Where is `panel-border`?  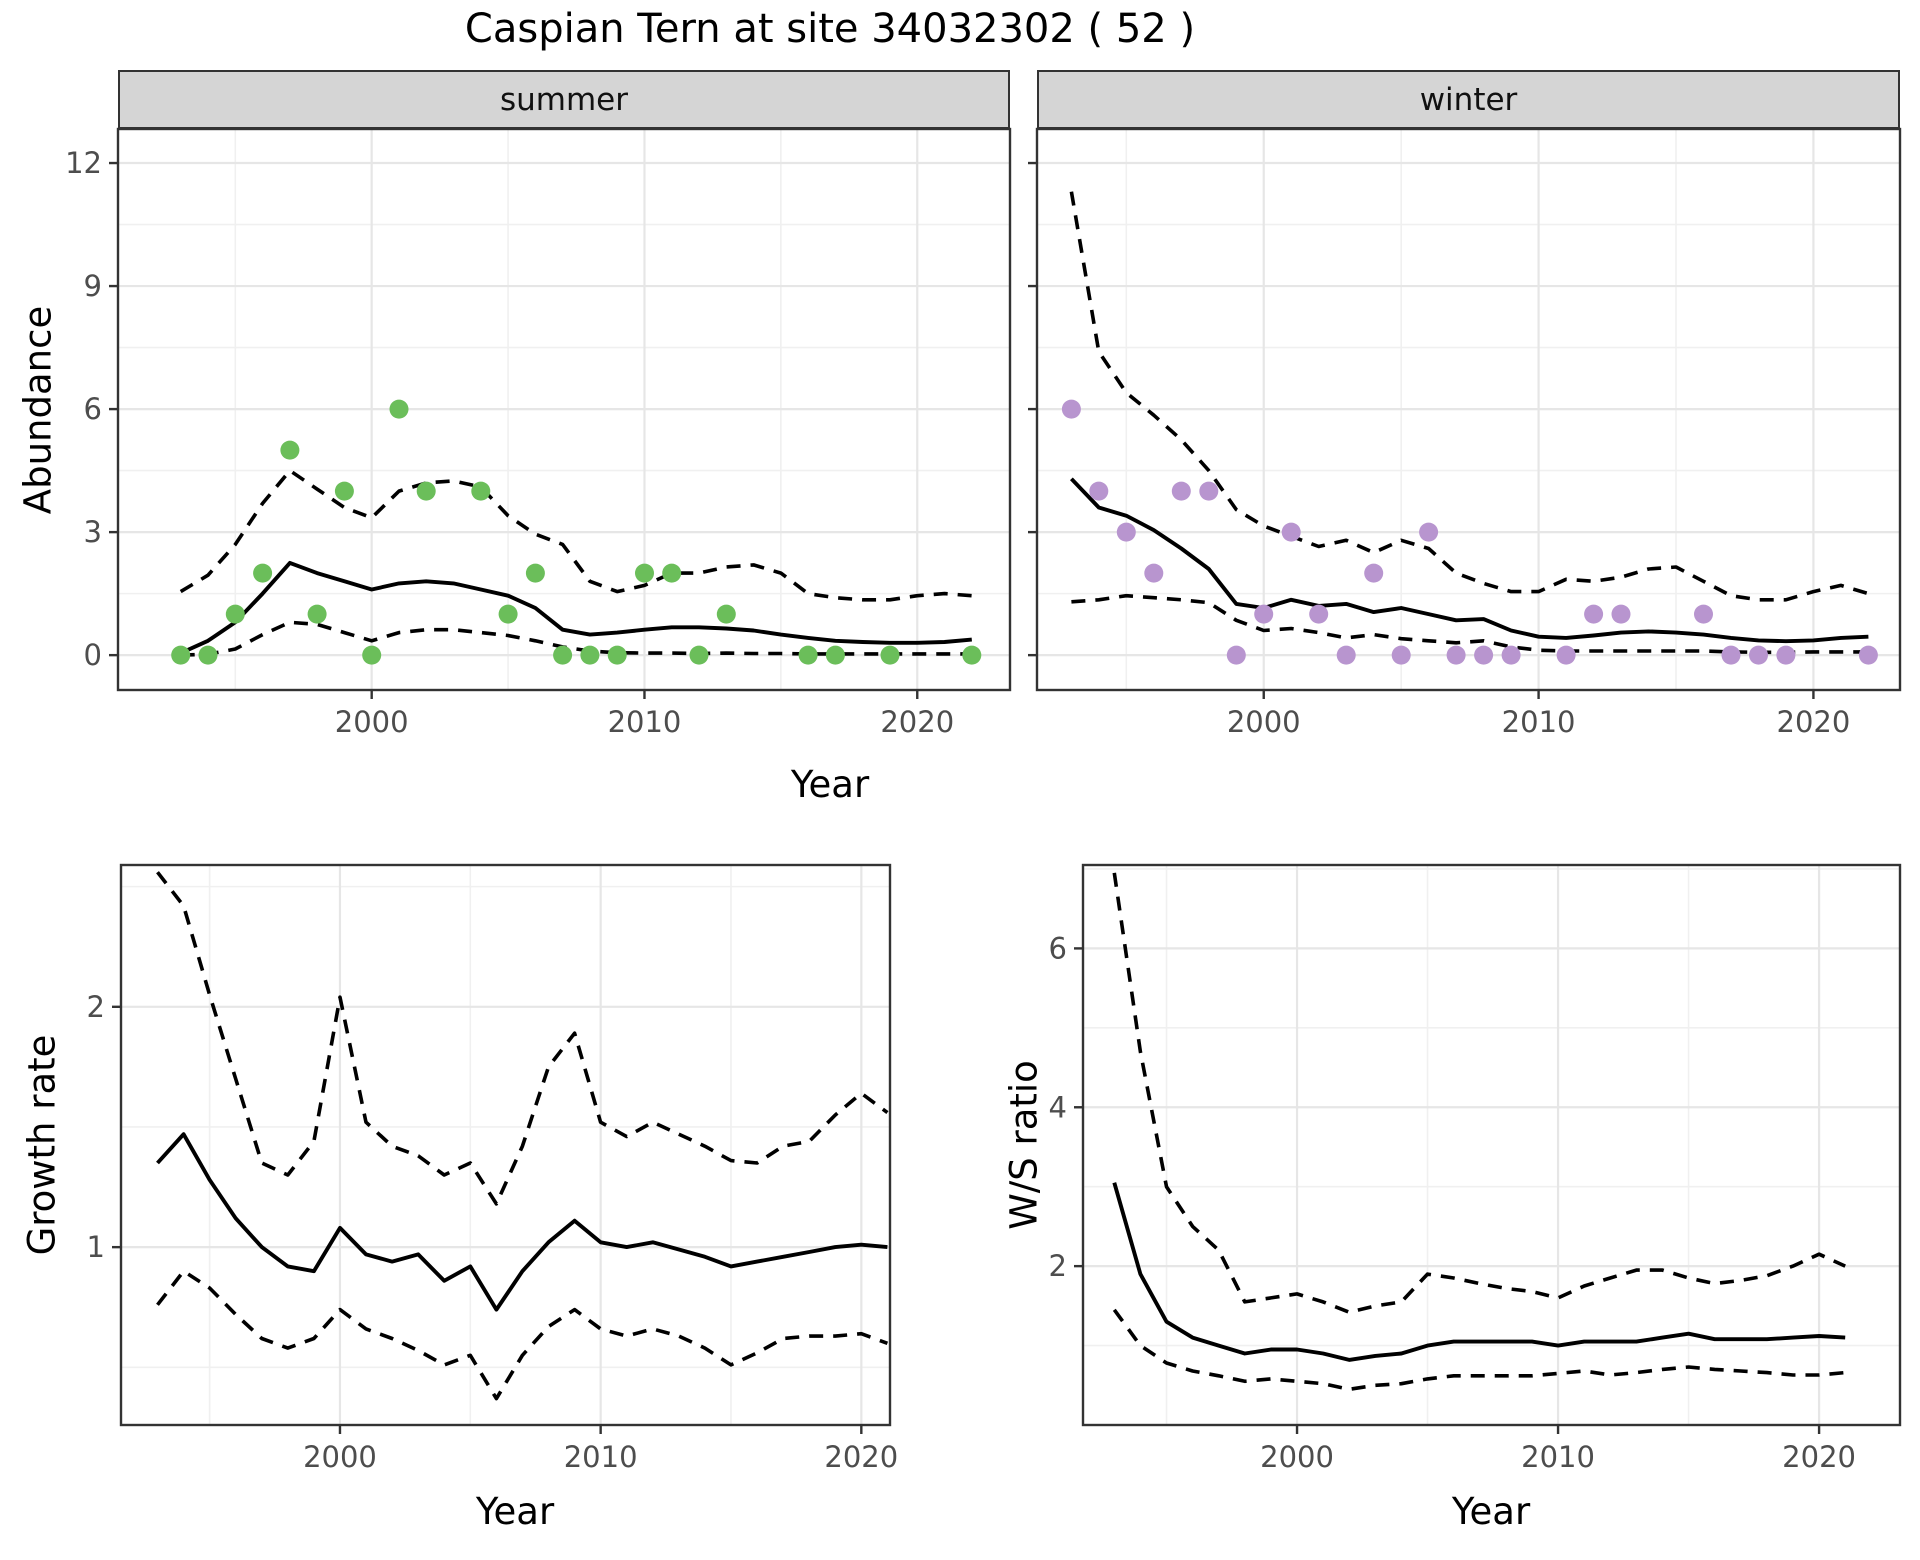
panel-border is located at coordinates (505, 1145).